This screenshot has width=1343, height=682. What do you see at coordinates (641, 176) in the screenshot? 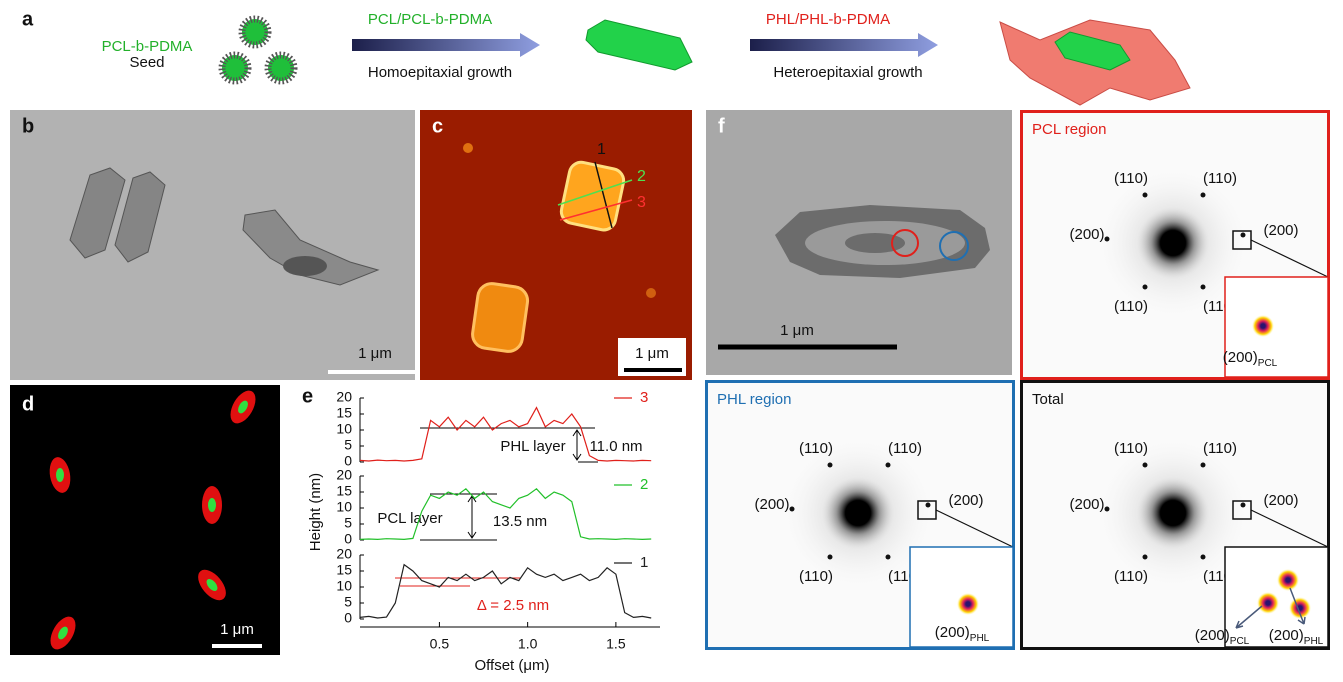
I see `line-label: 2` at bounding box center [641, 176].